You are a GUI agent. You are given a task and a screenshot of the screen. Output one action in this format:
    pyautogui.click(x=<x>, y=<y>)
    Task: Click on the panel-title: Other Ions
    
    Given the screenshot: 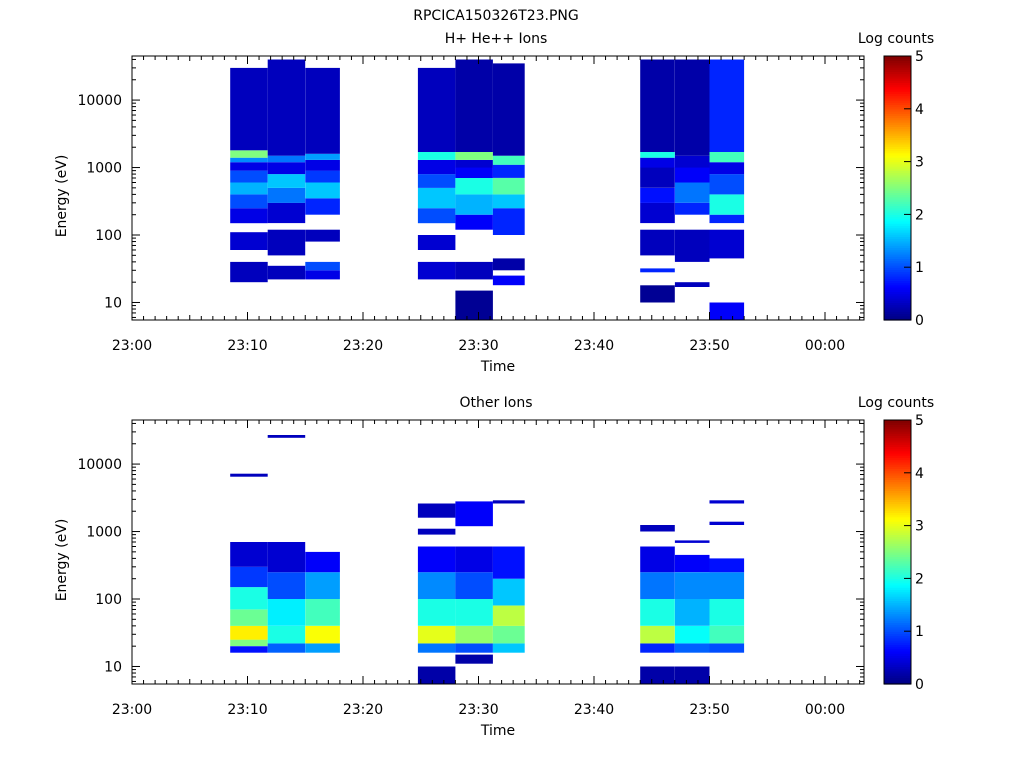 What is the action you would take?
    pyautogui.click(x=495, y=403)
    